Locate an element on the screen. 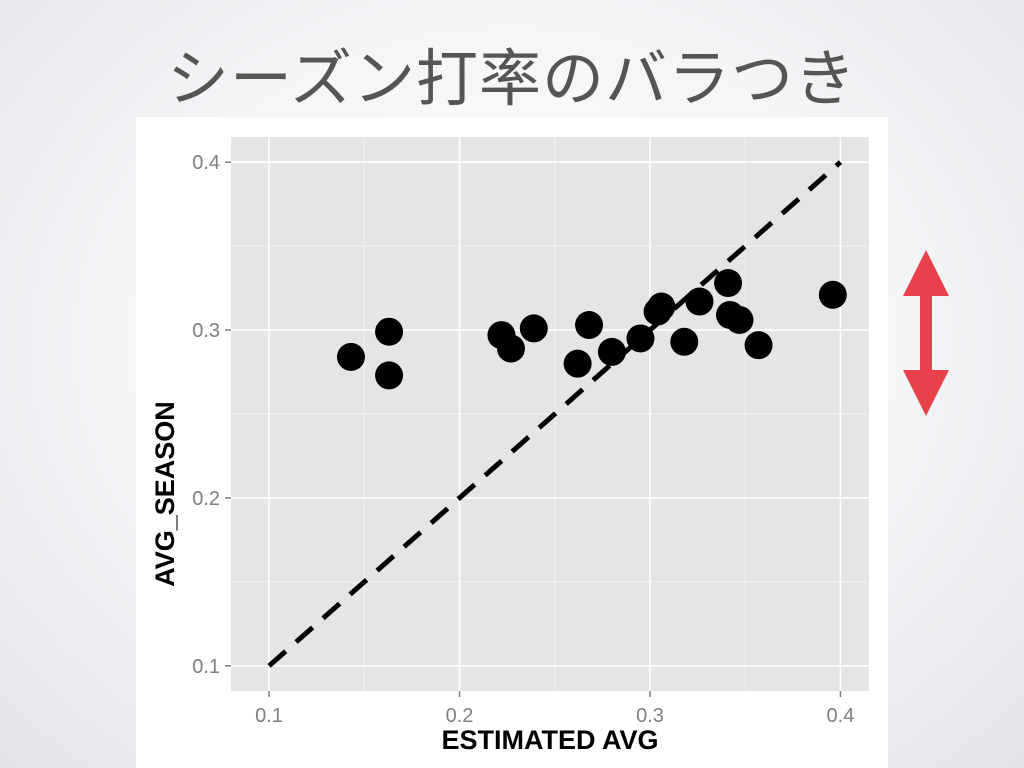 This screenshot has height=768, width=1024. y-tick-label: 0.3 is located at coordinates (206, 331).